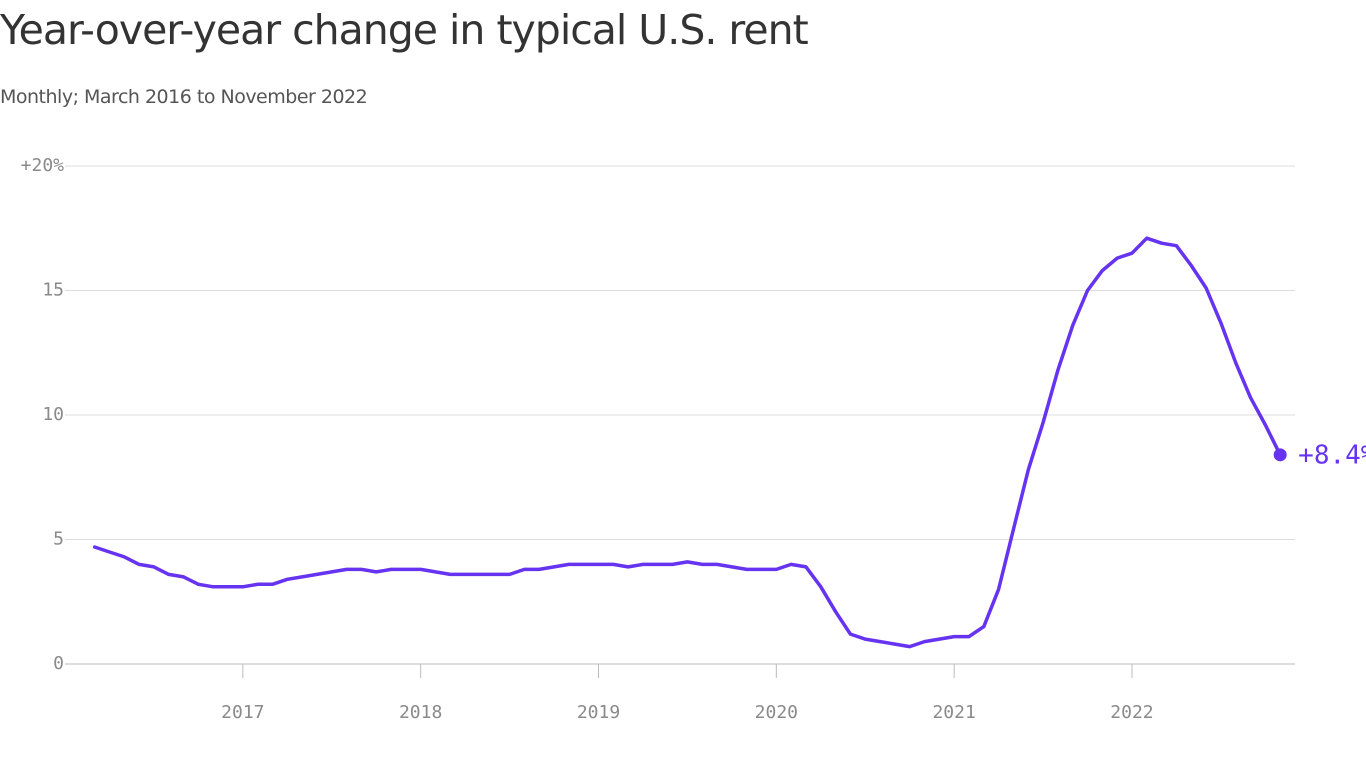 This screenshot has width=1366, height=768. What do you see at coordinates (183, 97) in the screenshot?
I see `chart-subtitle: Monthly; March 2016 to November 2022` at bounding box center [183, 97].